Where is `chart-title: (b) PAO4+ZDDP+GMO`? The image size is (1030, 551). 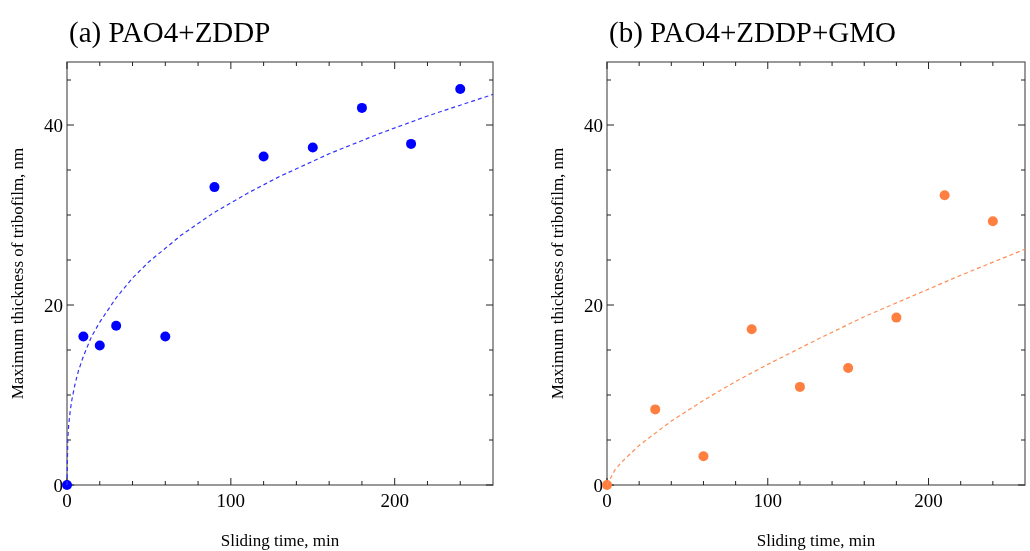
chart-title: (b) PAO4+ZDDP+GMO is located at coordinates (753, 32).